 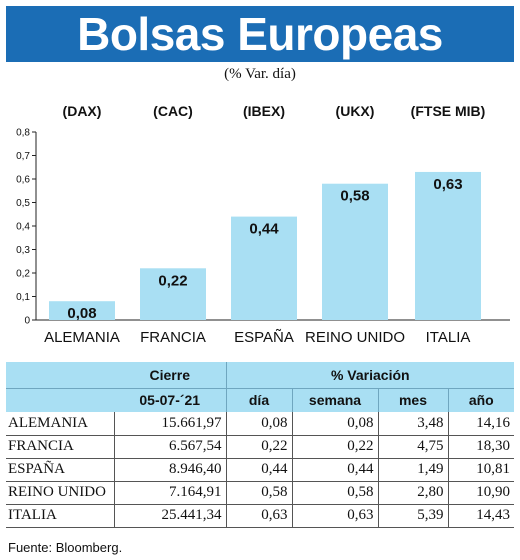 I want to click on header-col-dia: día, so click(x=258, y=399).